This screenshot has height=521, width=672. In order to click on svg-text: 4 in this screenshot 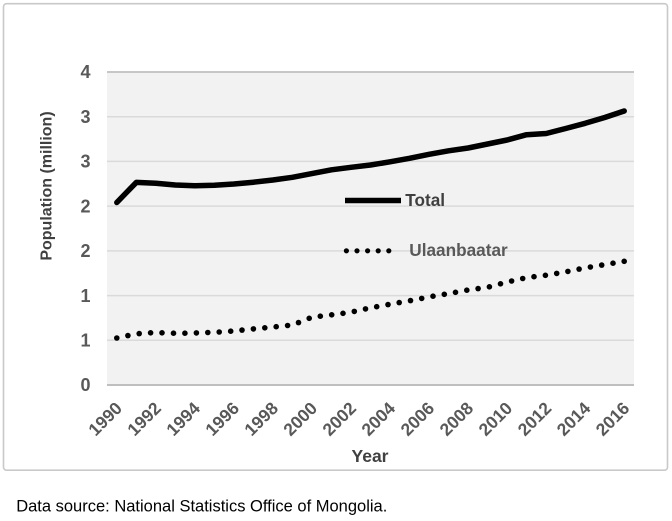, I will do `click(85, 72)`.